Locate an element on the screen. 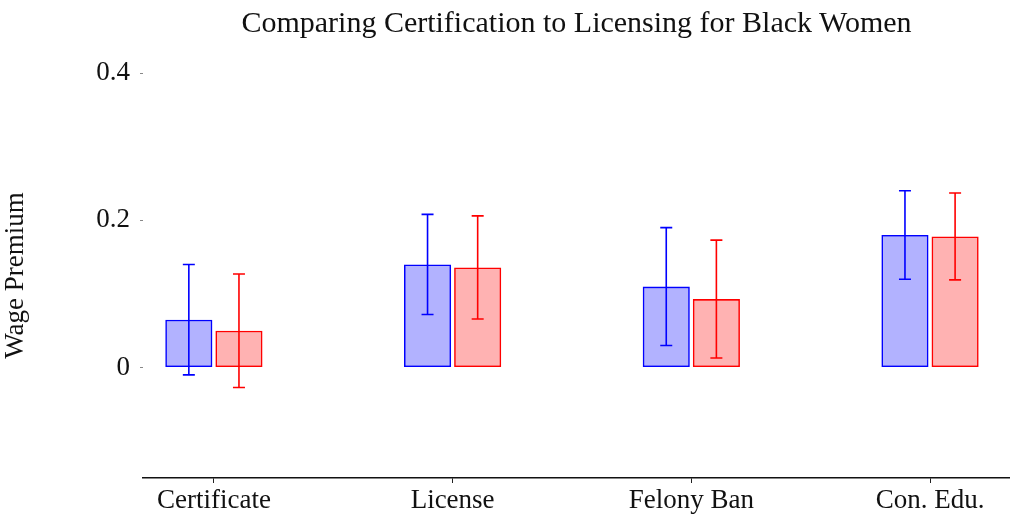 This screenshot has height=516, width=1010. chart-title: Comparing Certification to Licensing for Black Women is located at coordinates (576, 21).